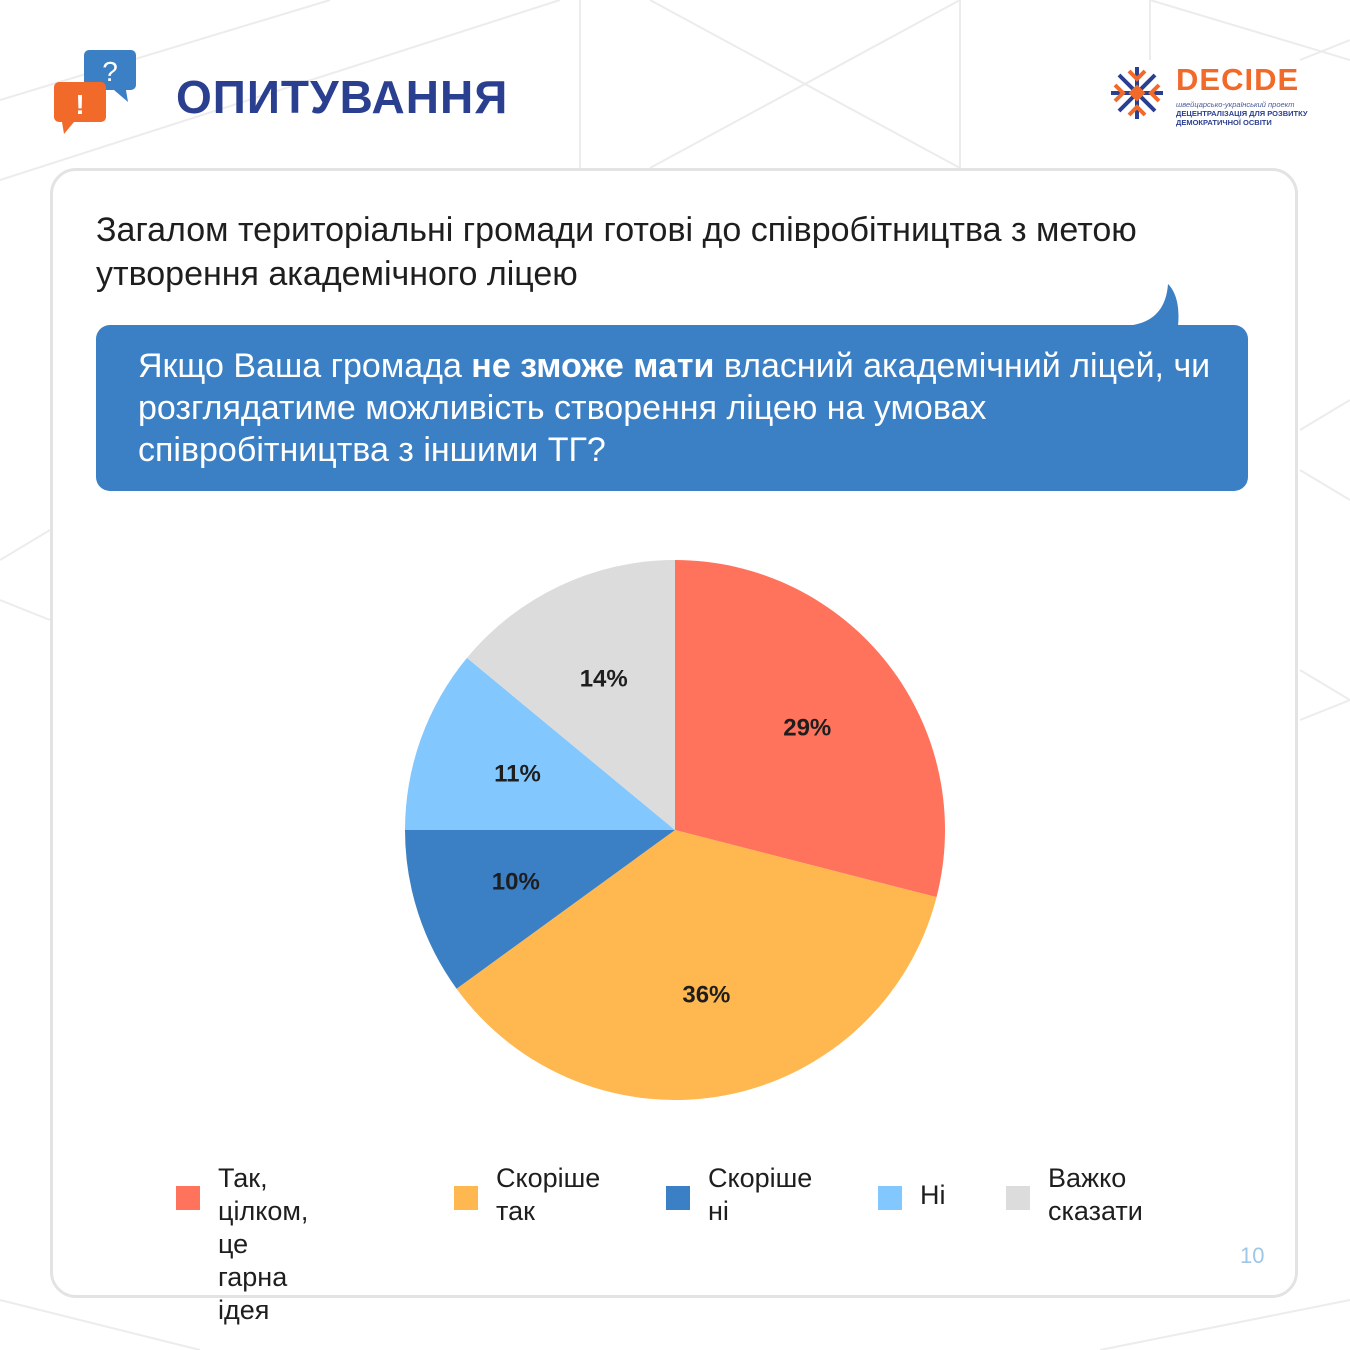 The width and height of the screenshot is (1350, 1350). I want to click on pie-slice-label-3: 11%, so click(517, 773).